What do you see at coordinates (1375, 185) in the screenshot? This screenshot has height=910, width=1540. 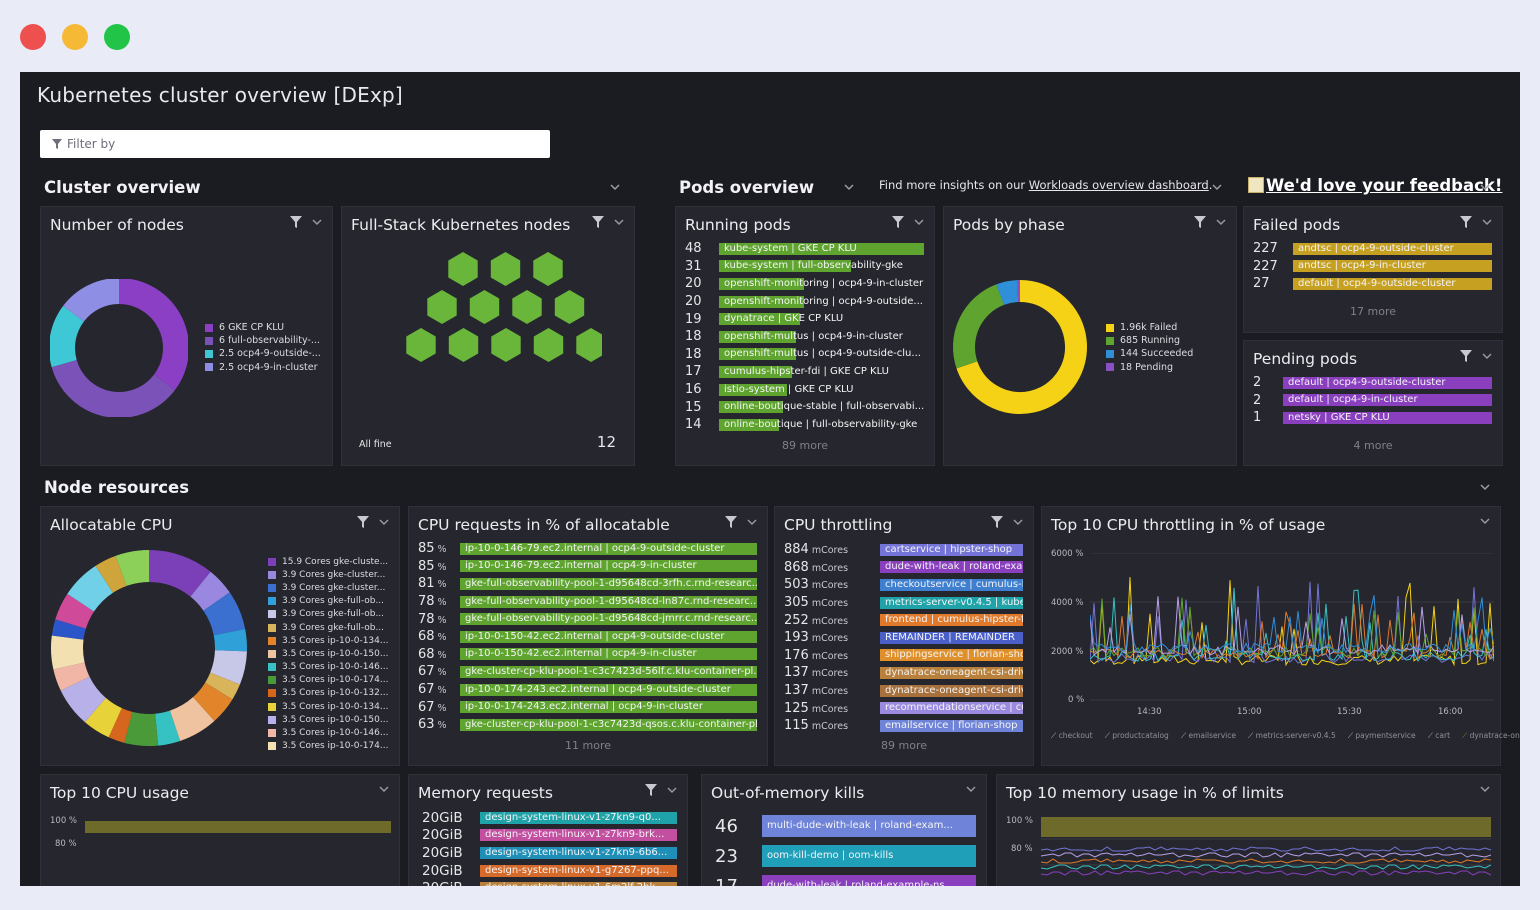 I see `feedback-link: We'd love your feedback!` at bounding box center [1375, 185].